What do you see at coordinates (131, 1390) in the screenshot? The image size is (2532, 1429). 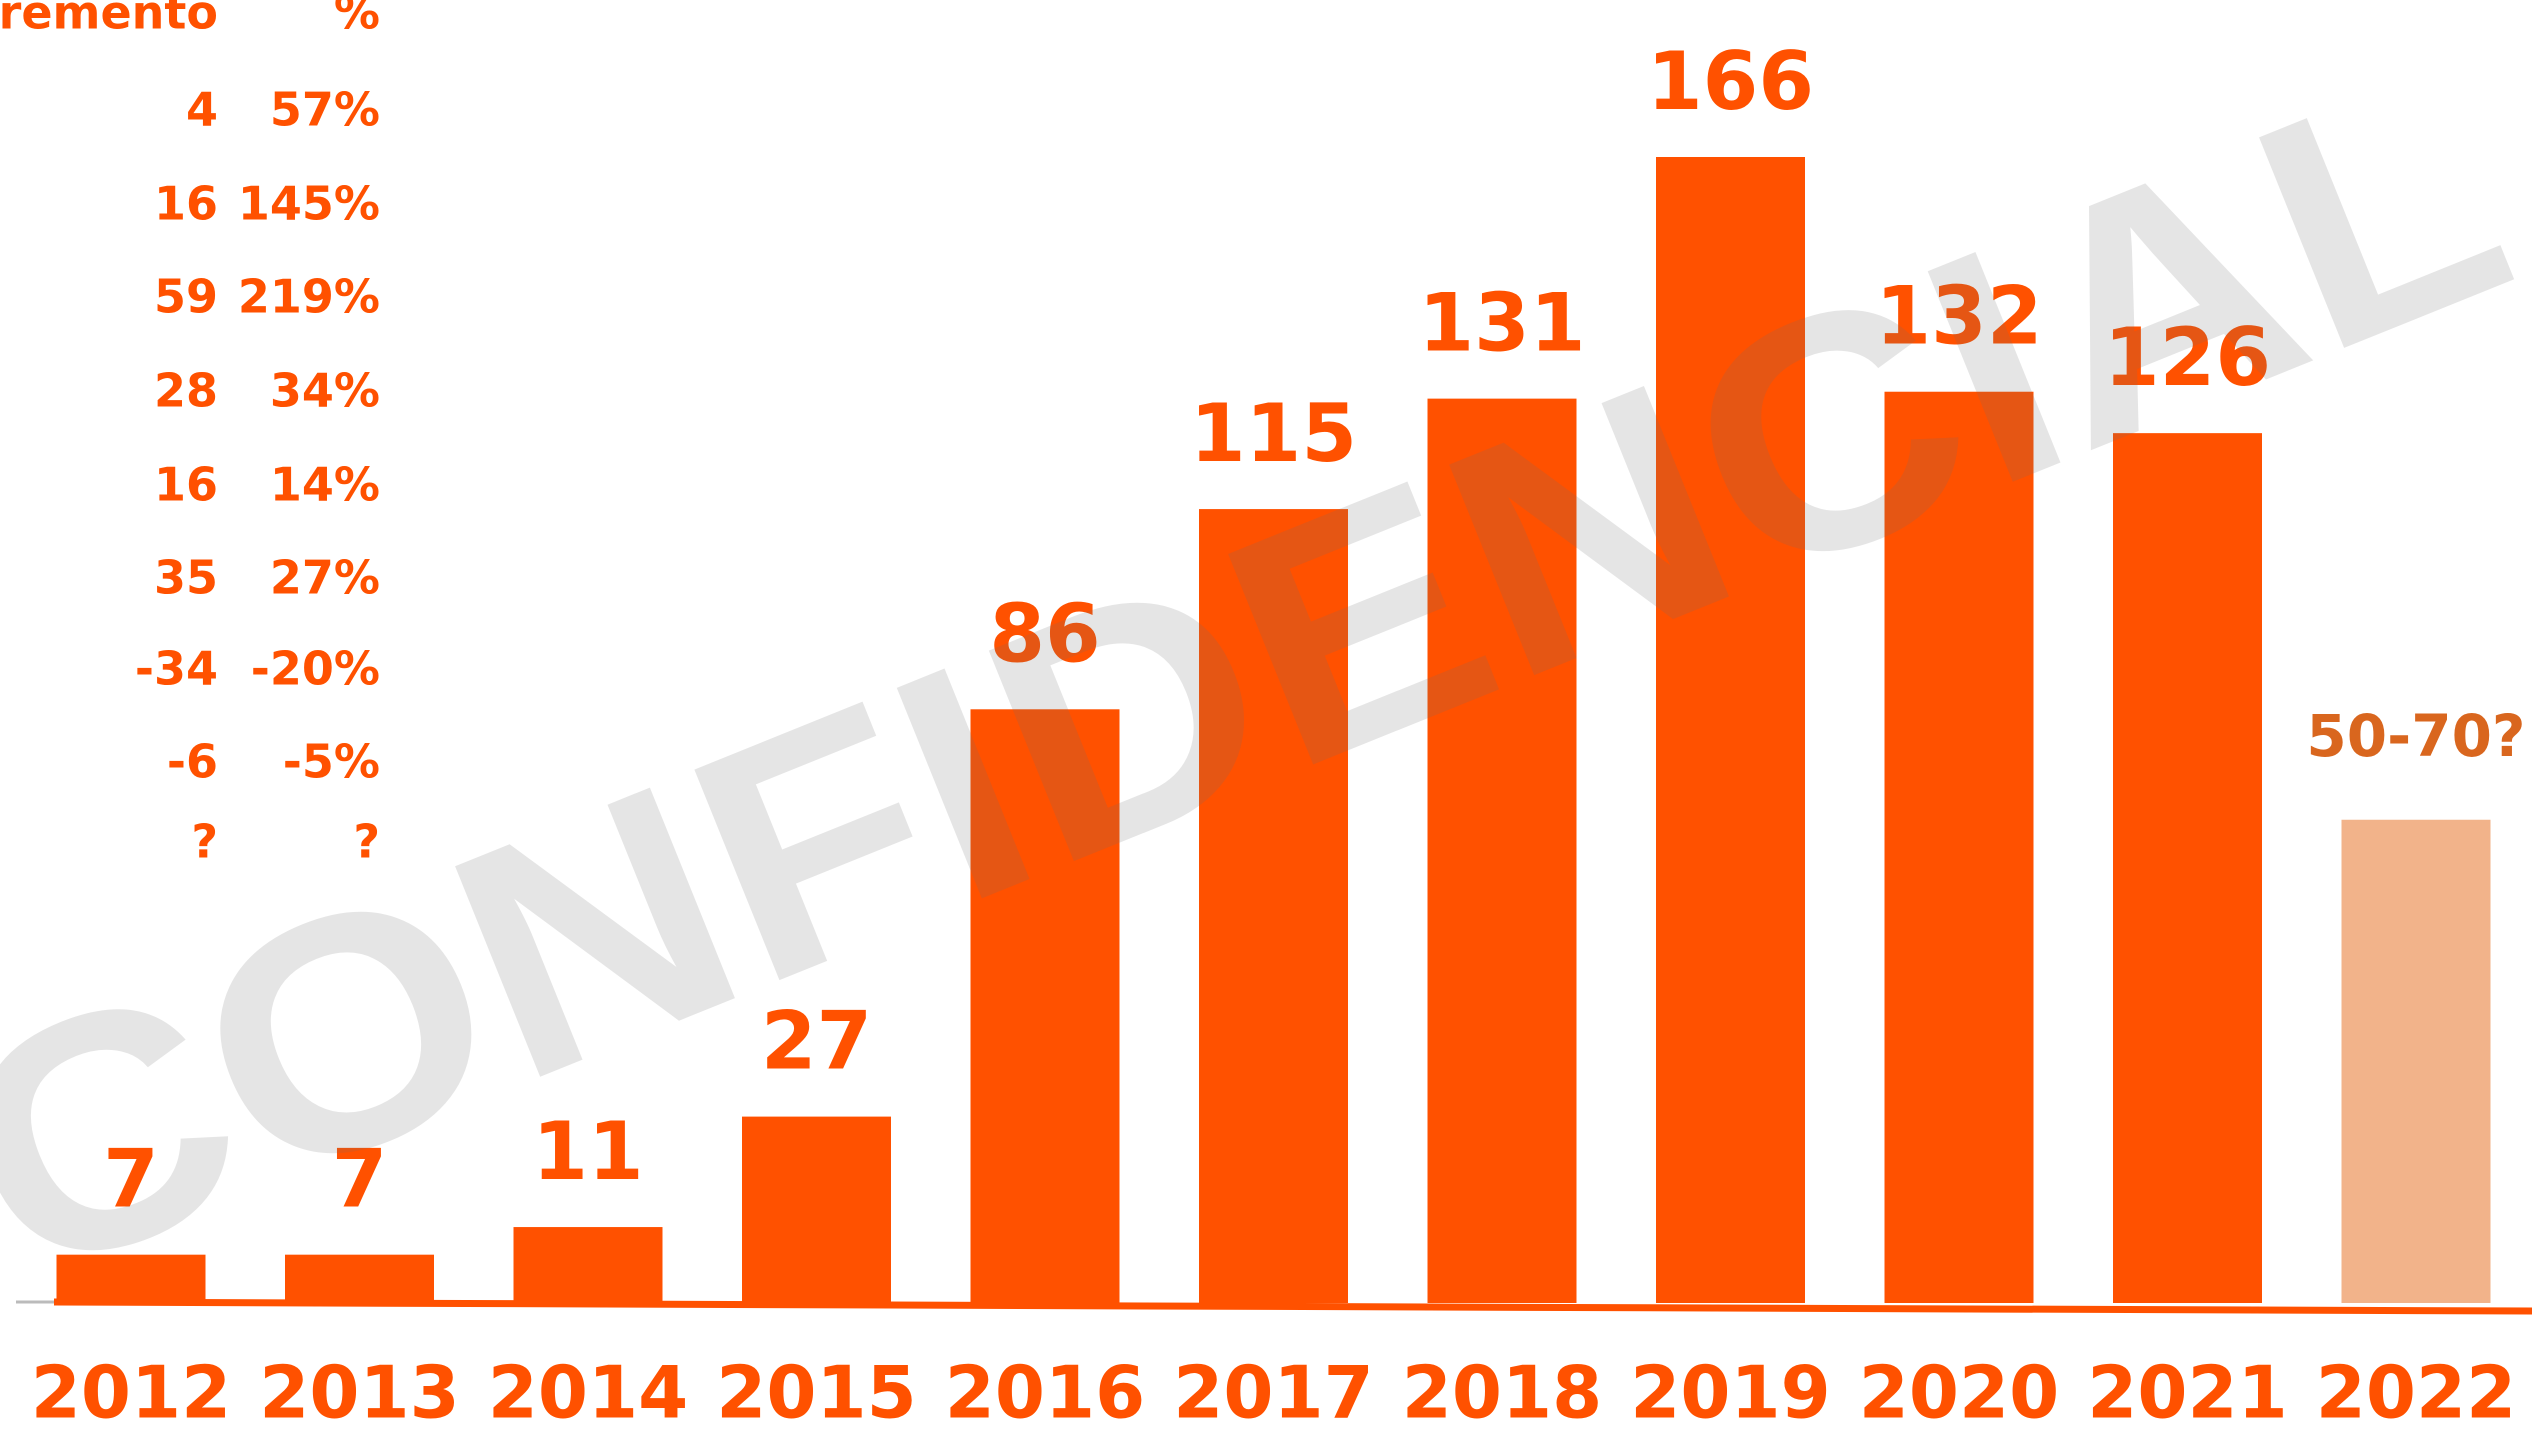 I see `x-tick-label: 2012` at bounding box center [131, 1390].